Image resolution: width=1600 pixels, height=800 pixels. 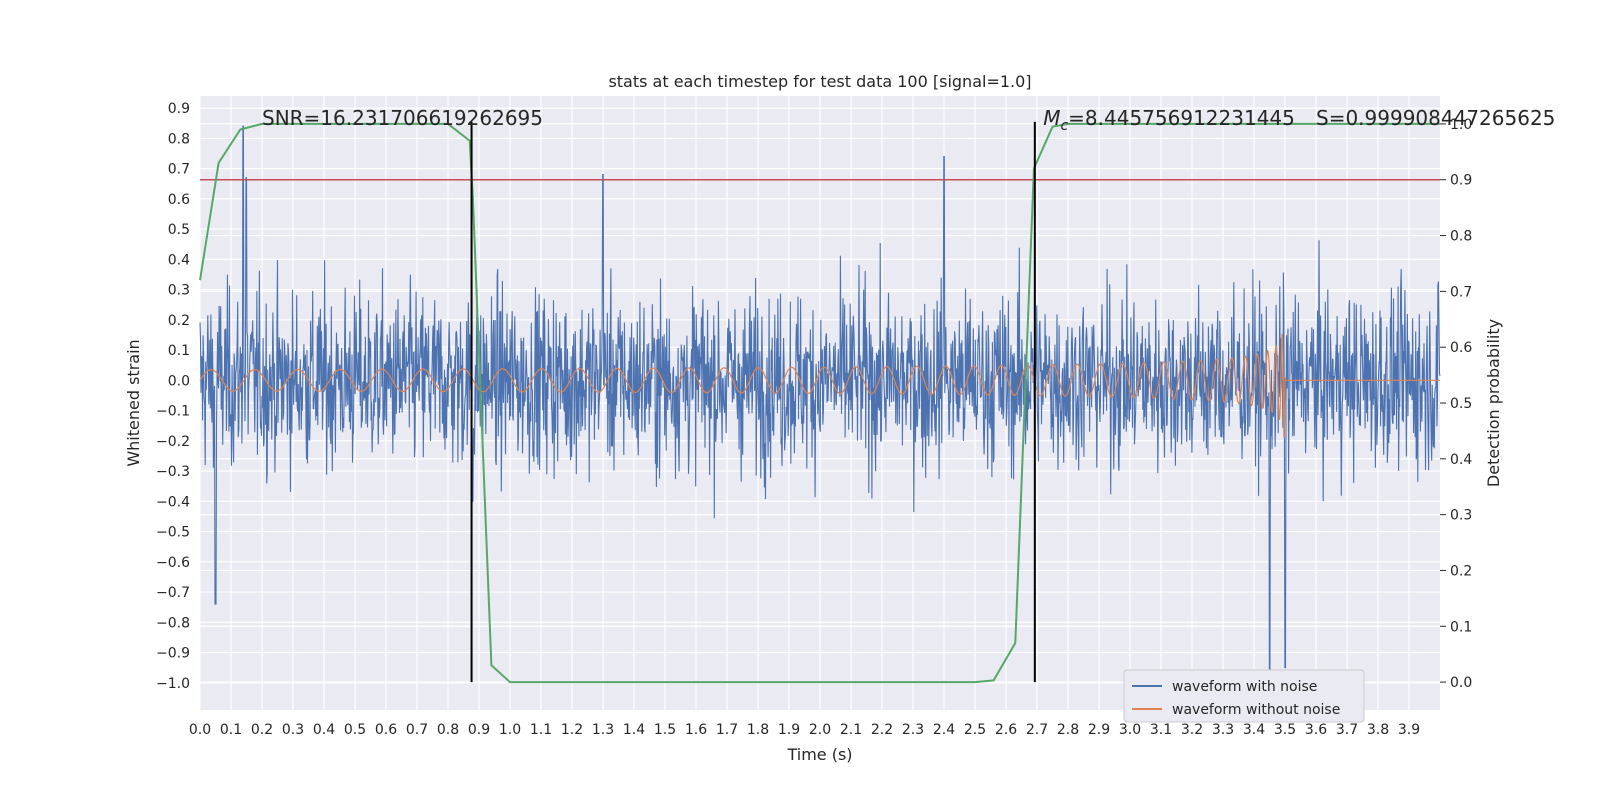 What do you see at coordinates (882, 730) in the screenshot?
I see `x-tick-label: 2.2` at bounding box center [882, 730].